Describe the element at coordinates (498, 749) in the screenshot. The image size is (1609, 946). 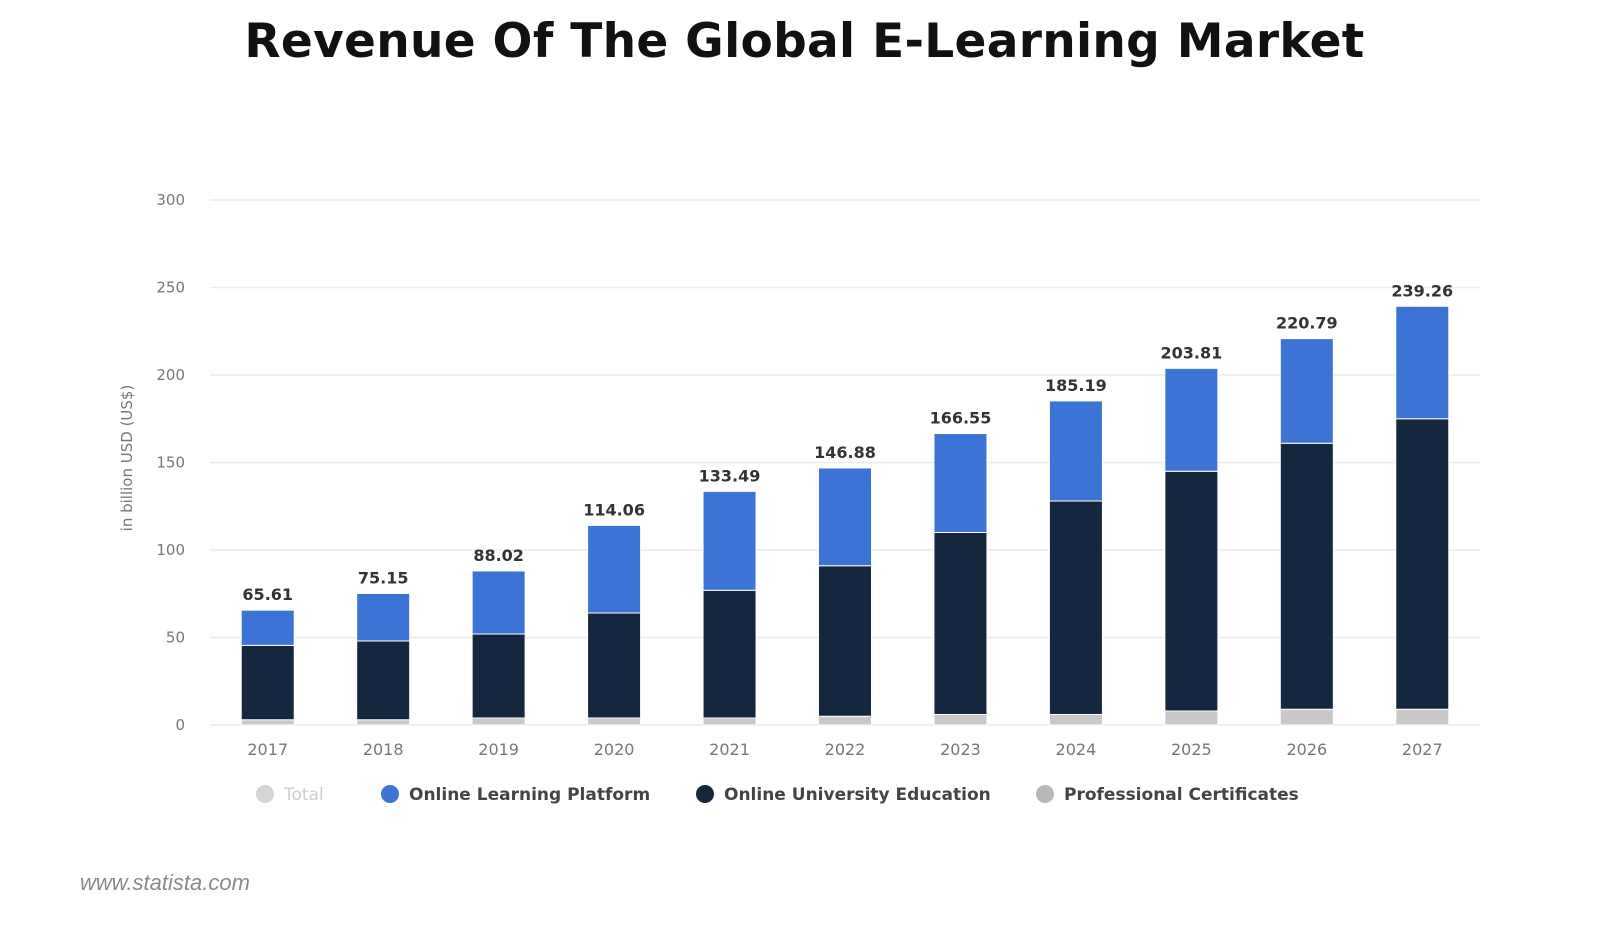
I see `x-tick-label: 2019` at that location.